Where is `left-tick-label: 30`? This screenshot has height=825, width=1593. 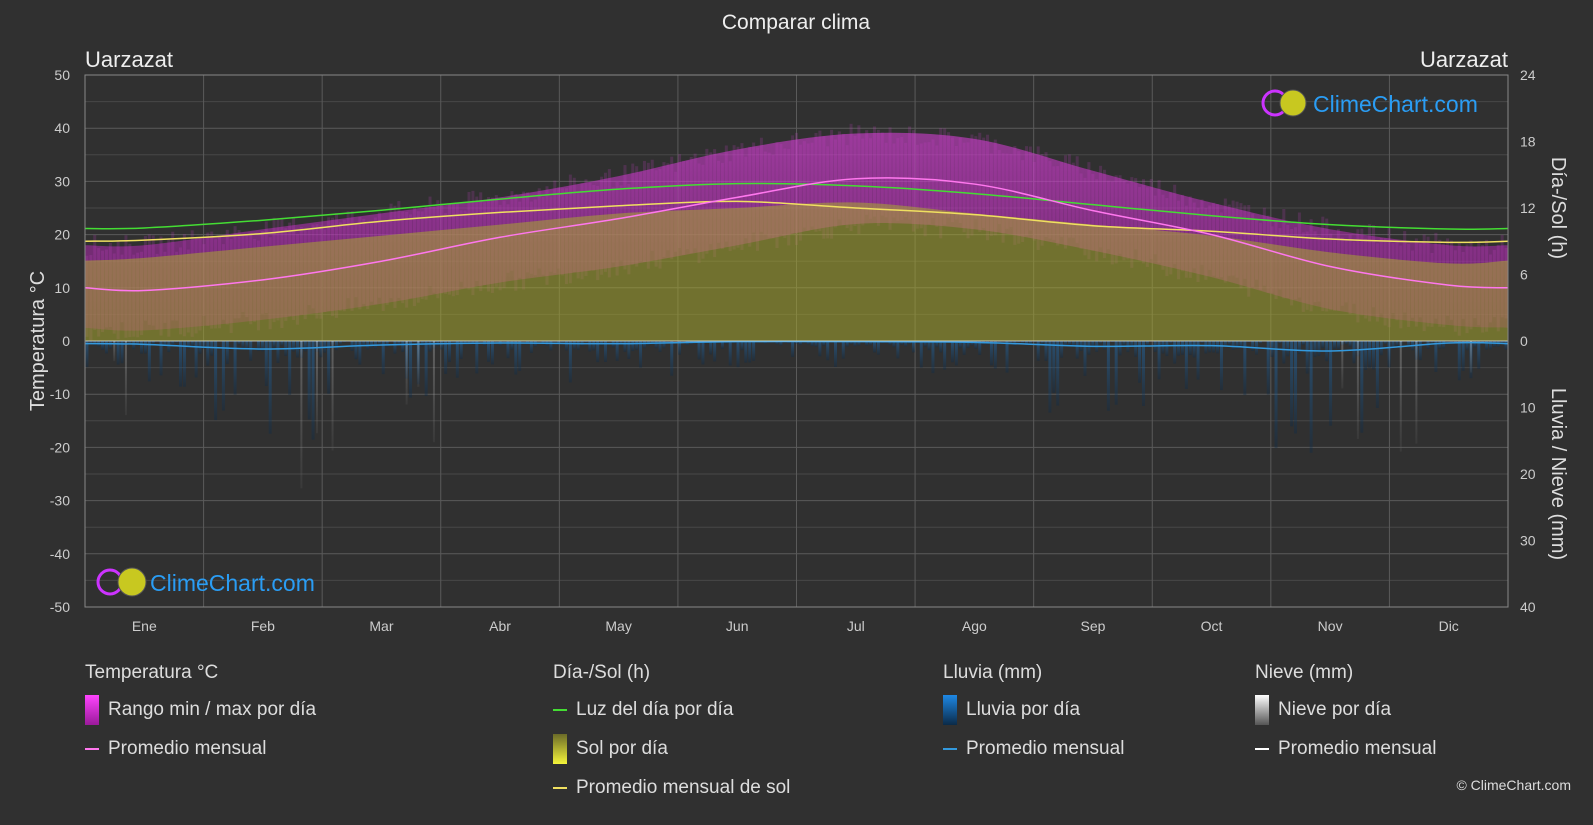 left-tick-label: 30 is located at coordinates (62, 181).